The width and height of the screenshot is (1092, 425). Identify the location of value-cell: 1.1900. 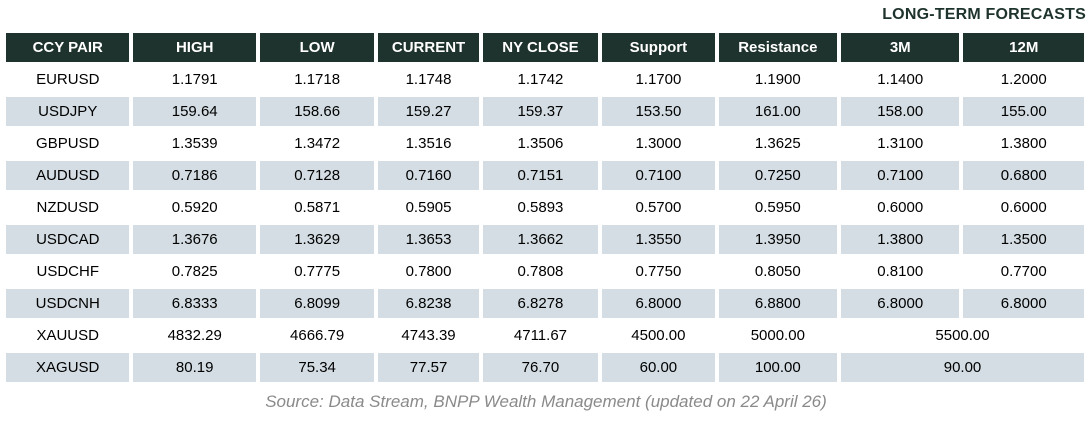
(778, 79).